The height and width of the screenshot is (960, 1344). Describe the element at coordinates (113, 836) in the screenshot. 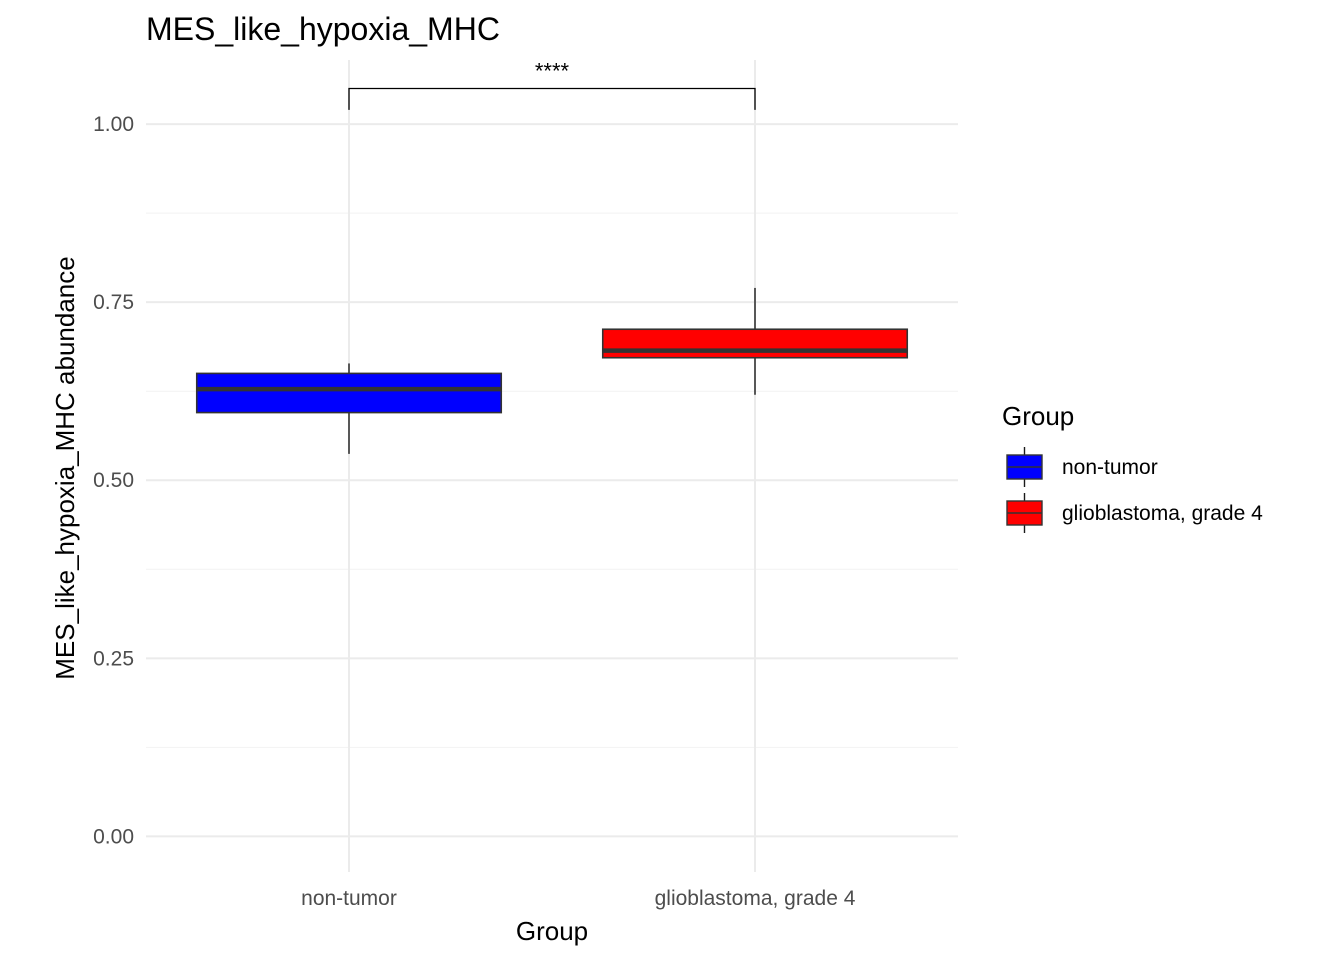

I see `y-tick-label: 0.00` at that location.